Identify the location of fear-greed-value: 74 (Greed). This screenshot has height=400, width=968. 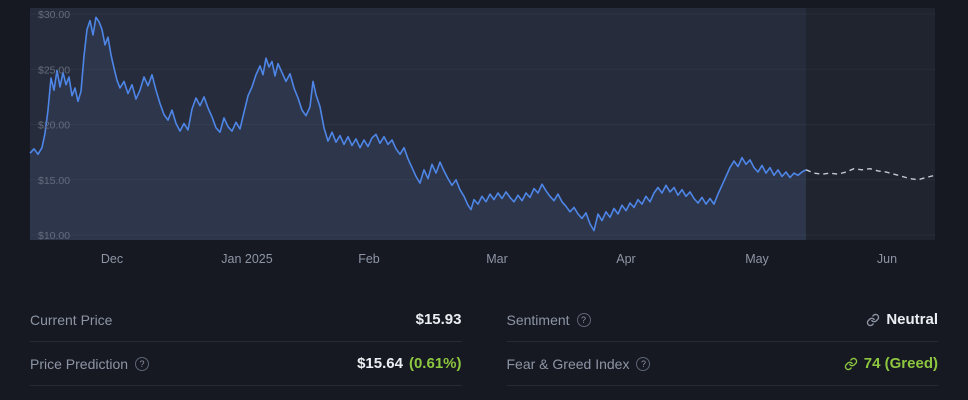
(900, 363).